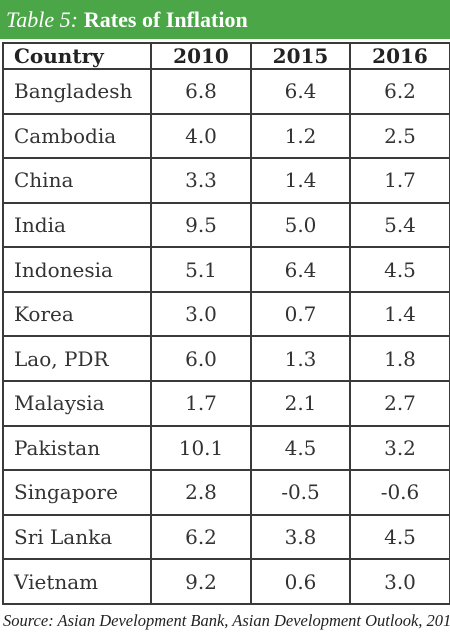  I want to click on country-cell: Sri Lanka, so click(77, 537).